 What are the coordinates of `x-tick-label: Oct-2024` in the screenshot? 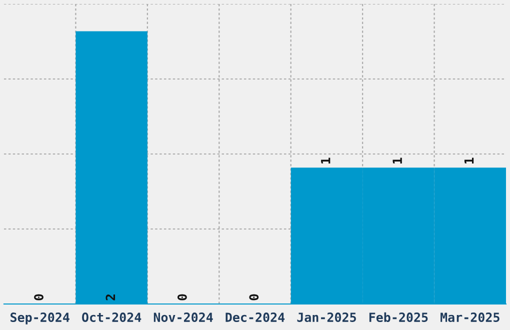 It's located at (112, 317).